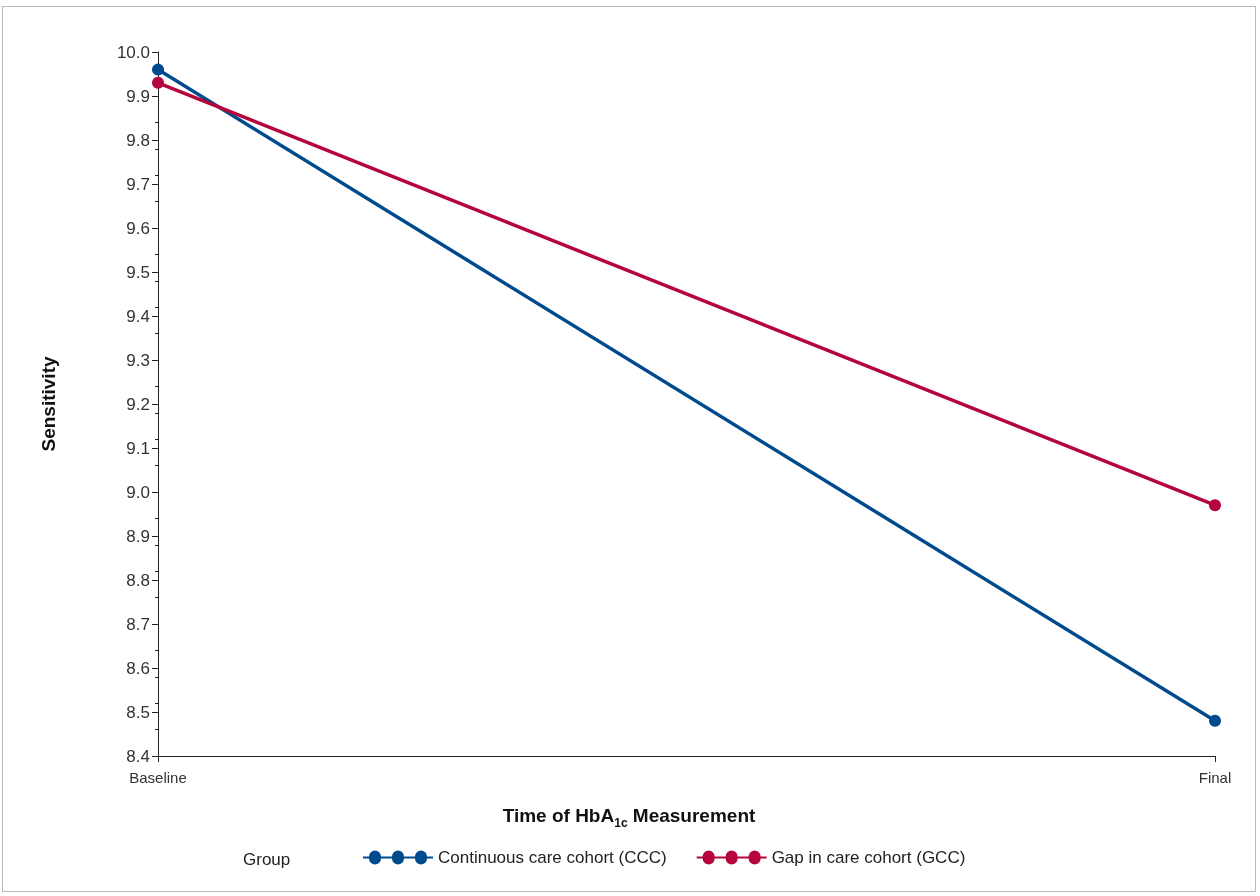 The height and width of the screenshot is (896, 1260). I want to click on y-tick-label: 9.0, so click(138, 492).